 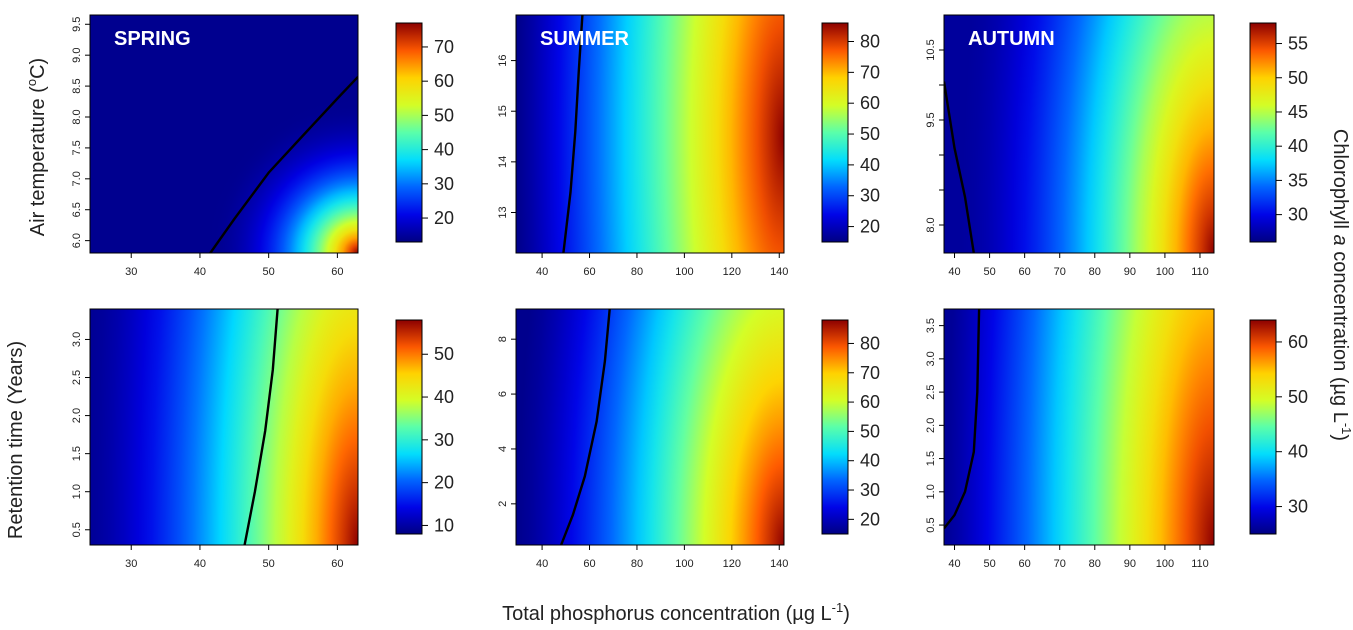 I want to click on panel-1-1: 40 60 80 100 120 140 2 4 6 8 20 30 40 50 60 70 80, so click(x=688, y=439).